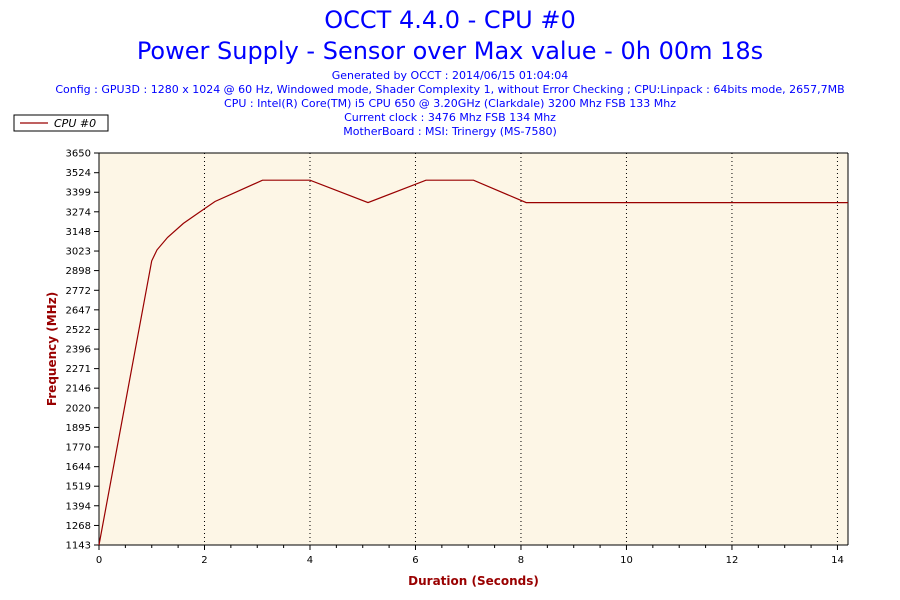 The width and height of the screenshot is (900, 600). Describe the element at coordinates (78, 212) in the screenshot. I see `y-tick-label: 3274` at that location.